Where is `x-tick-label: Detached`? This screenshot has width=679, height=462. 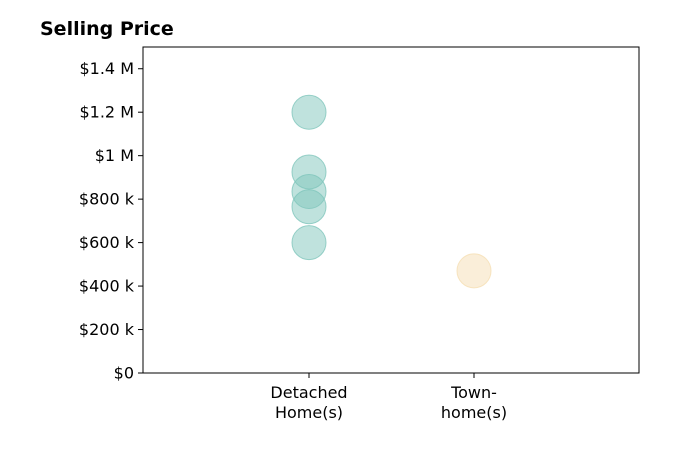 x-tick-label: Detached is located at coordinates (308, 392).